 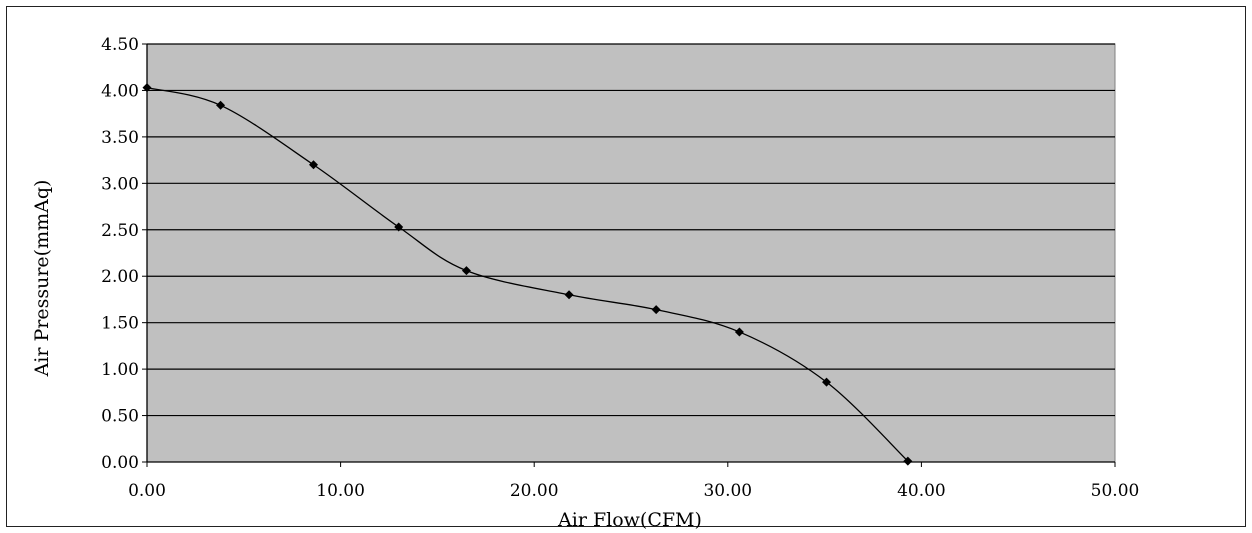 What do you see at coordinates (727, 491) in the screenshot?
I see `x-tick-label: 30.00` at bounding box center [727, 491].